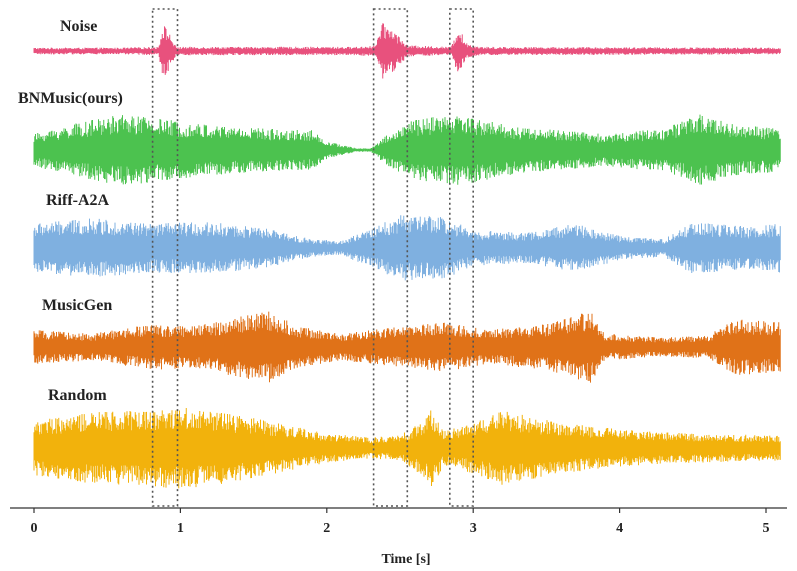 This screenshot has width=797, height=571. I want to click on series-label-4: Random, so click(77, 395).